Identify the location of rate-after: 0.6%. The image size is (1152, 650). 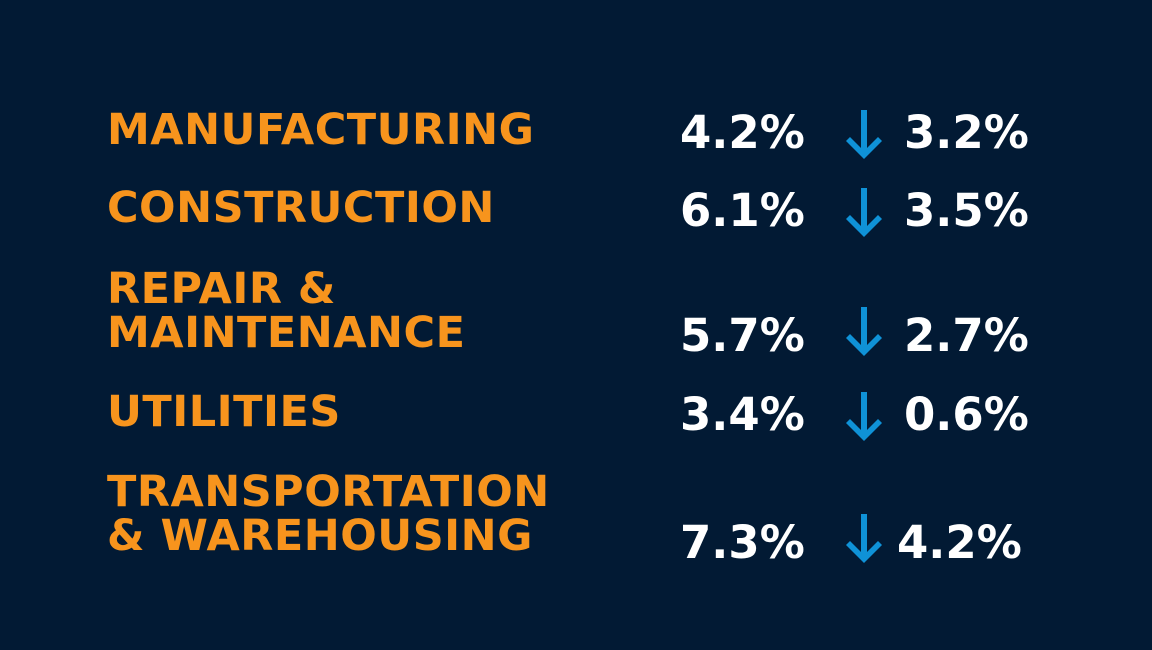
(966, 414).